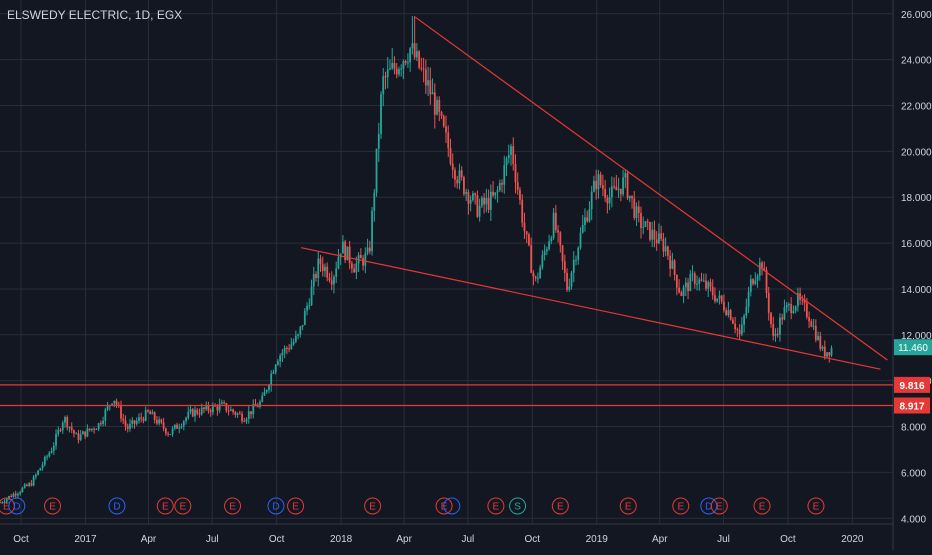  Describe the element at coordinates (913, 347) in the screenshot. I see `last-price-badge` at that location.